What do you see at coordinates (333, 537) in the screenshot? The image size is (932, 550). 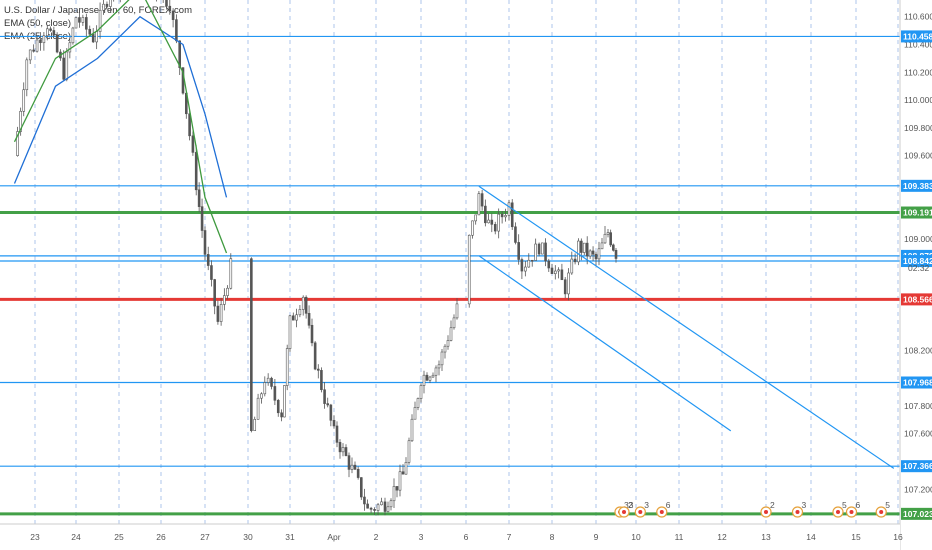 I see `x-tick-label: Apr` at bounding box center [333, 537].